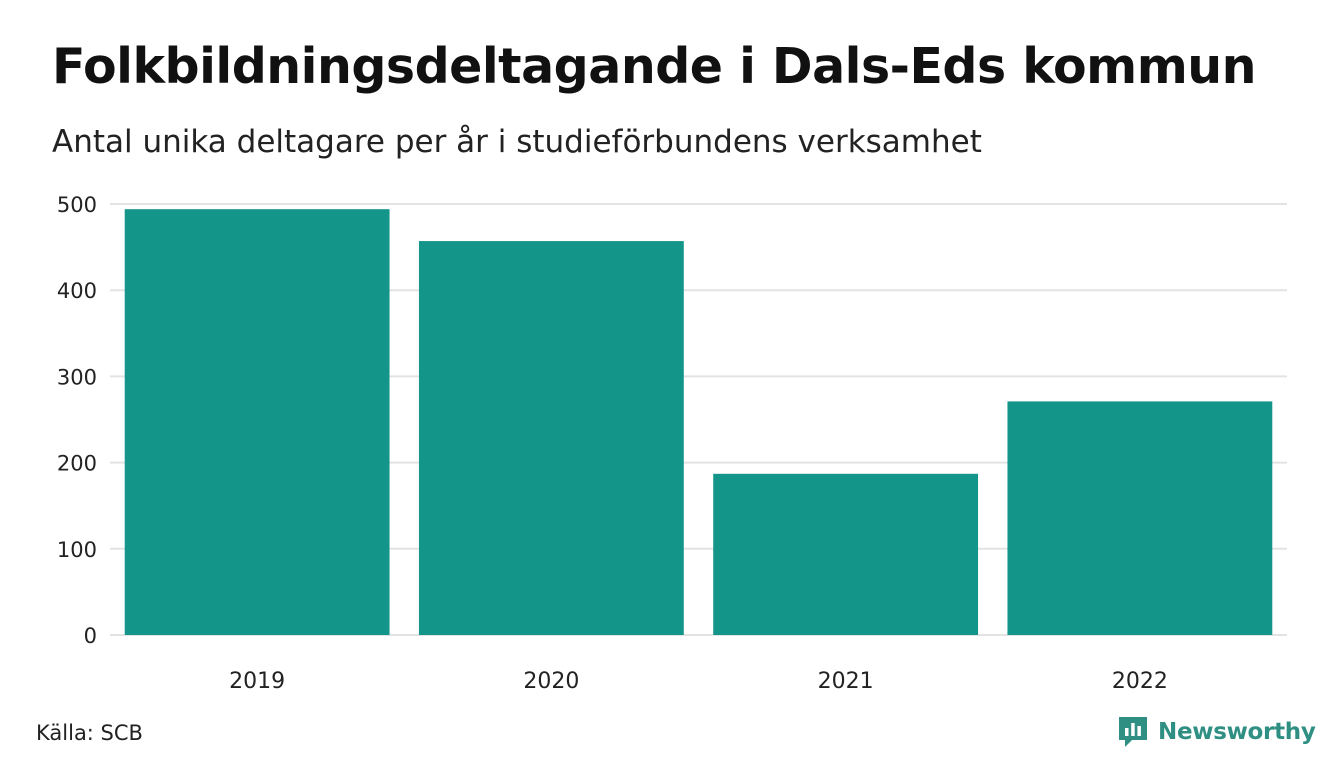  What do you see at coordinates (1140, 518) in the screenshot?
I see `bar-2022` at bounding box center [1140, 518].